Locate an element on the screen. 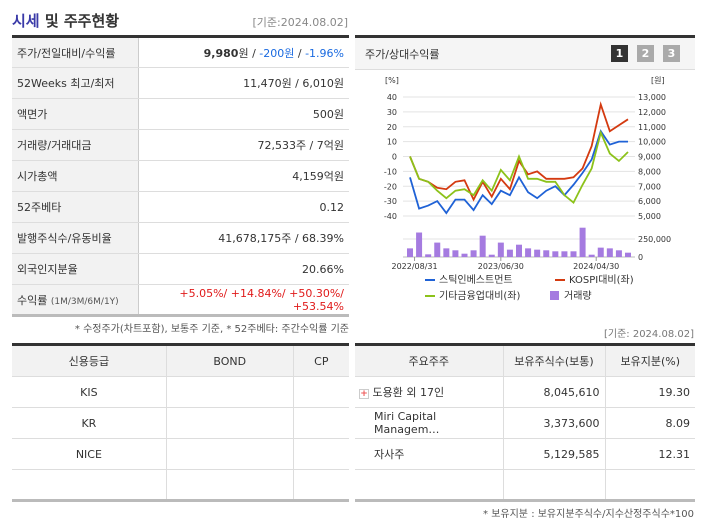 This screenshot has height=525, width=702. right-tick-label: 9,000 is located at coordinates (649, 157).